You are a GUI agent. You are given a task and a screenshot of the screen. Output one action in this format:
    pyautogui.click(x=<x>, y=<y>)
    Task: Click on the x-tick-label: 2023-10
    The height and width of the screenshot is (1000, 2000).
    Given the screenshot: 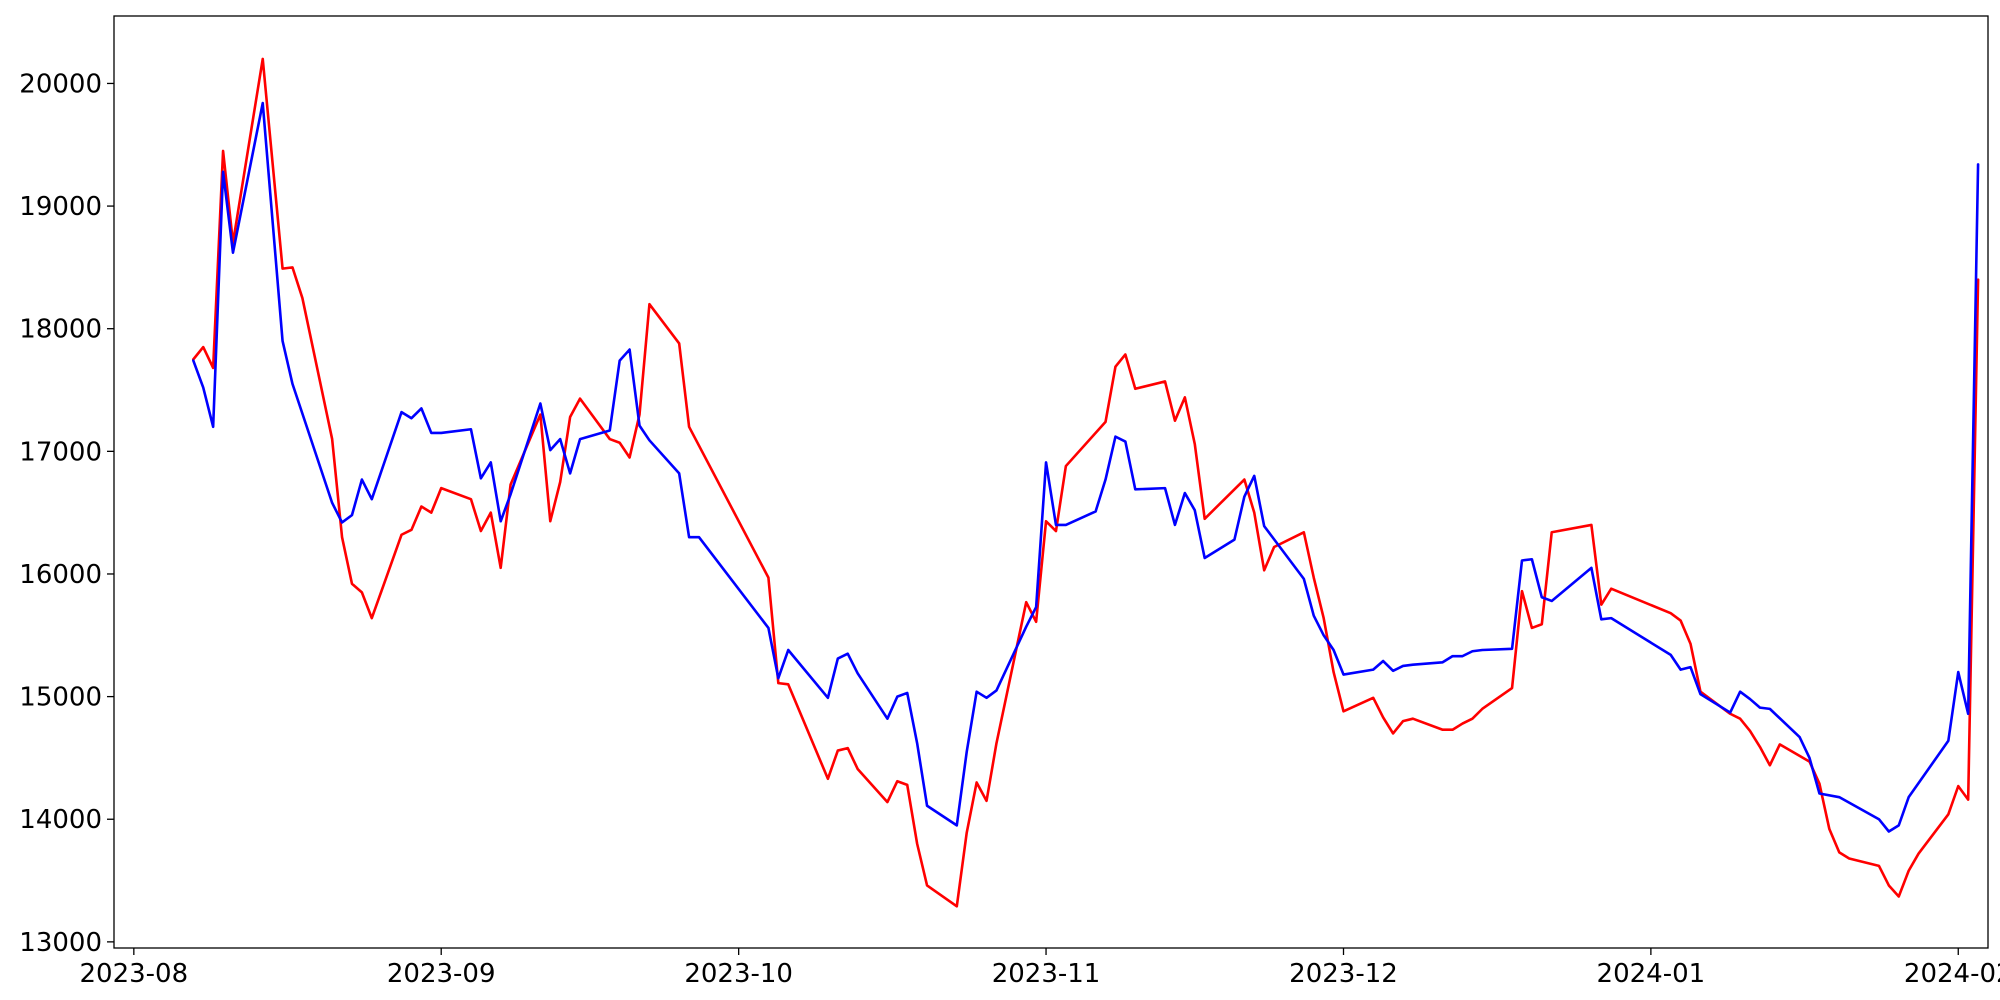 What is the action you would take?
    pyautogui.click(x=738, y=974)
    